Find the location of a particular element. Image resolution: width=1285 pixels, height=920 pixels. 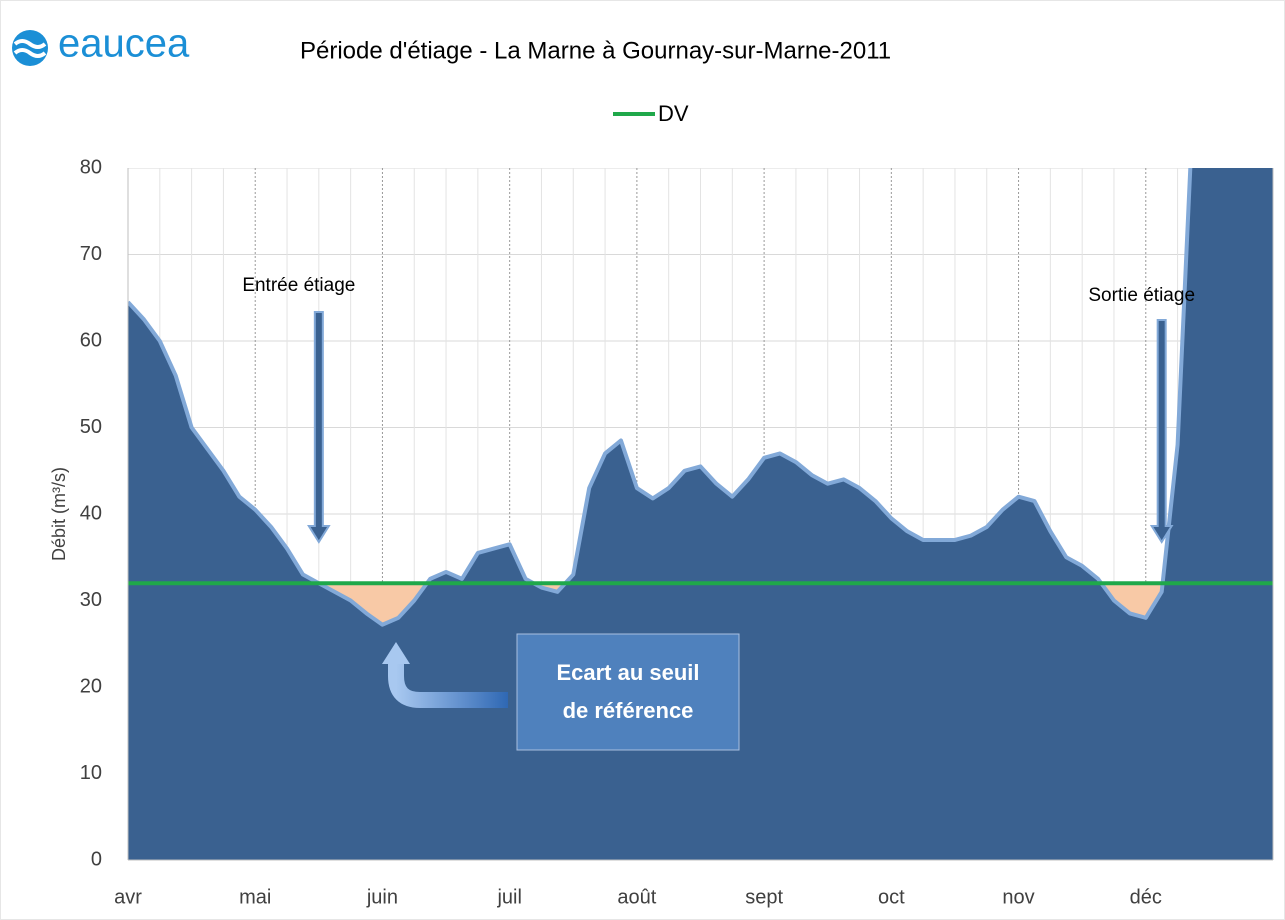

y-tick-label: 30 is located at coordinates (91, 600).